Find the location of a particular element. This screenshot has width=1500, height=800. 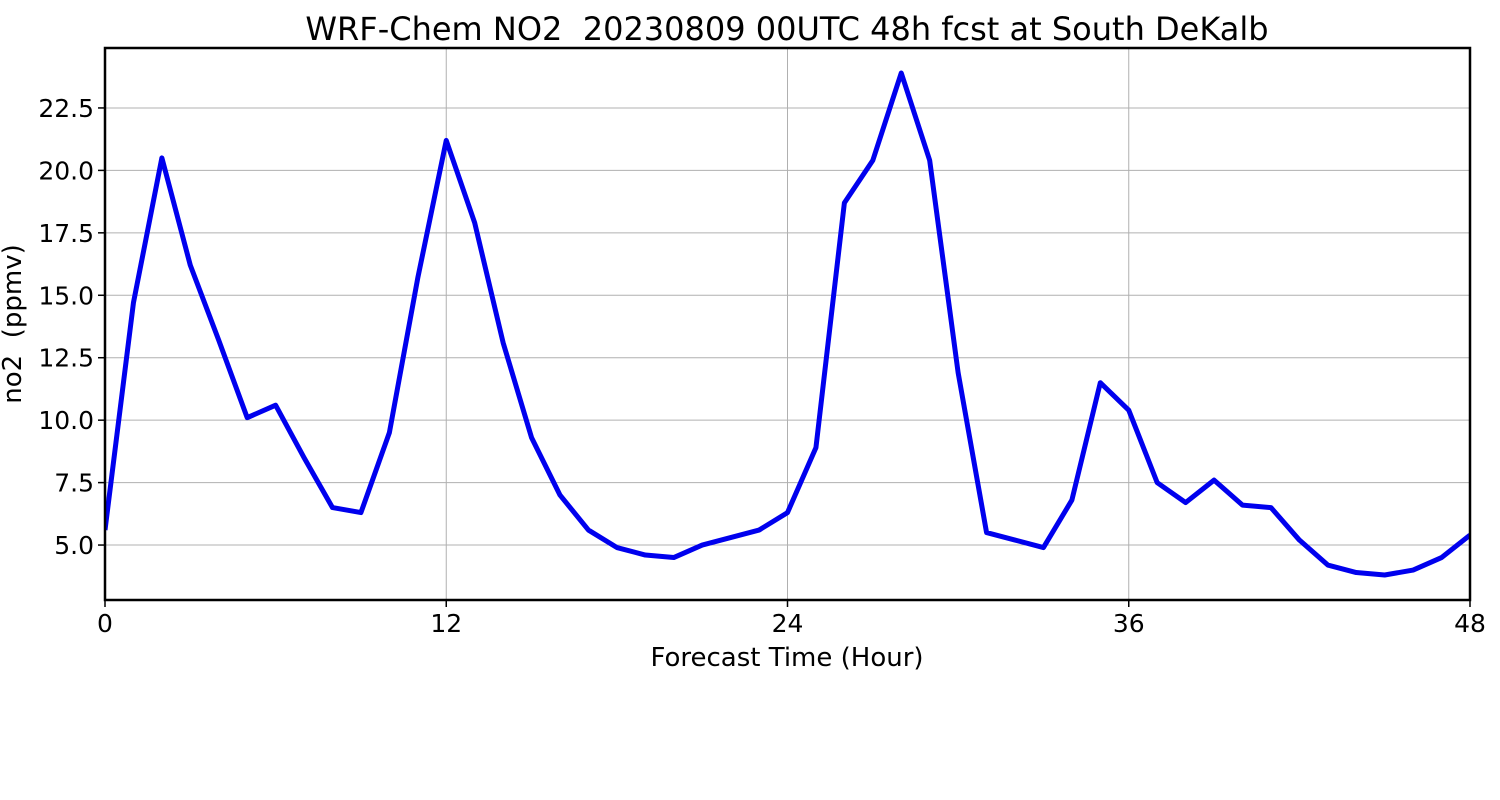

y-tick-label: 17.5 is located at coordinates (66, 233).